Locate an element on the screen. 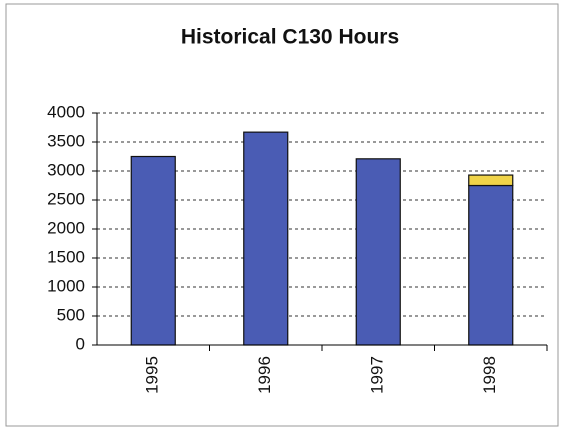  x-tick-label: 1997 is located at coordinates (377, 375).